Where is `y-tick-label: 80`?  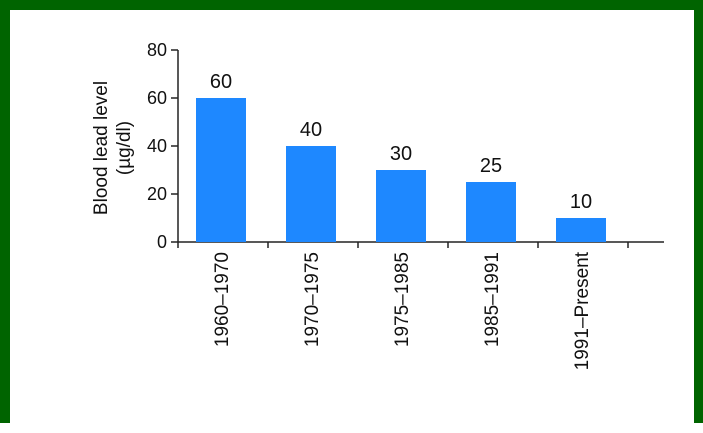
y-tick-label: 80 is located at coordinates (157, 50).